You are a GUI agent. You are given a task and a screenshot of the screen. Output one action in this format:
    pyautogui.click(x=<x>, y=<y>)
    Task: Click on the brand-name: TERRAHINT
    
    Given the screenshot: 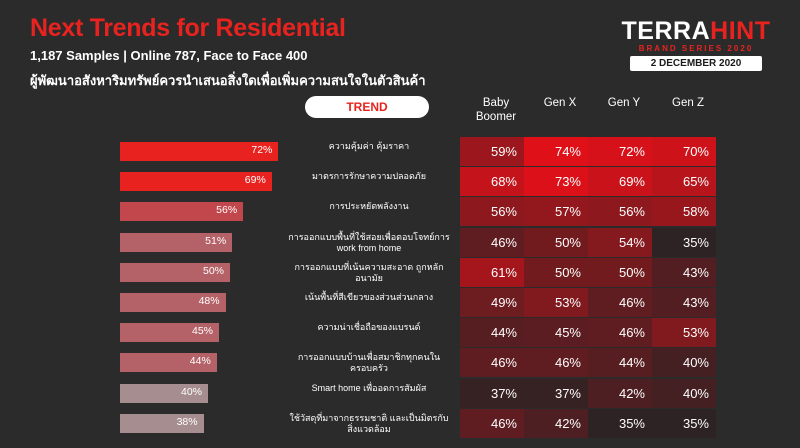 What is the action you would take?
    pyautogui.click(x=696, y=31)
    